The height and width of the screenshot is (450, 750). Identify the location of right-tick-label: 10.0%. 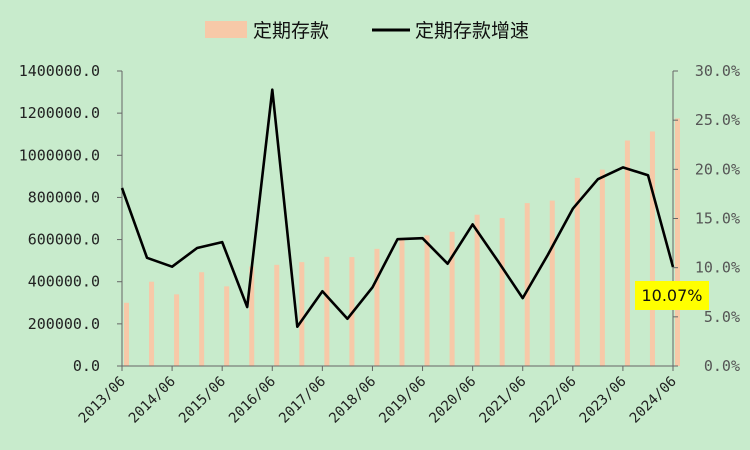
(717, 268).